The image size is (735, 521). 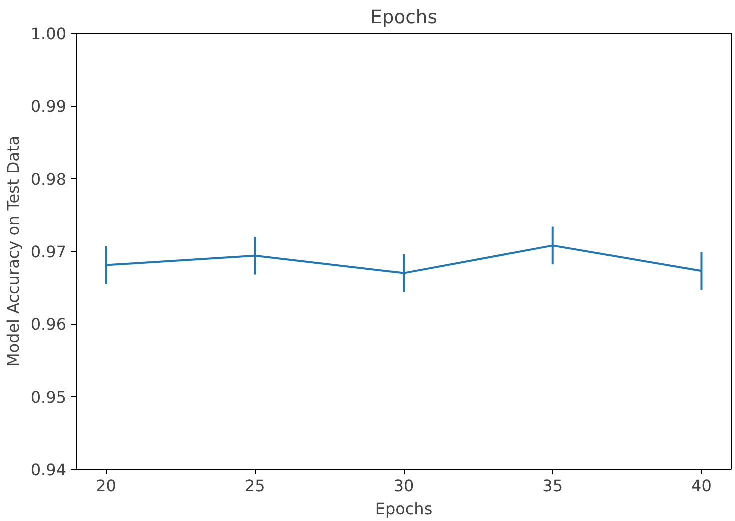 I want to click on x-tick-label: 20, so click(x=106, y=486).